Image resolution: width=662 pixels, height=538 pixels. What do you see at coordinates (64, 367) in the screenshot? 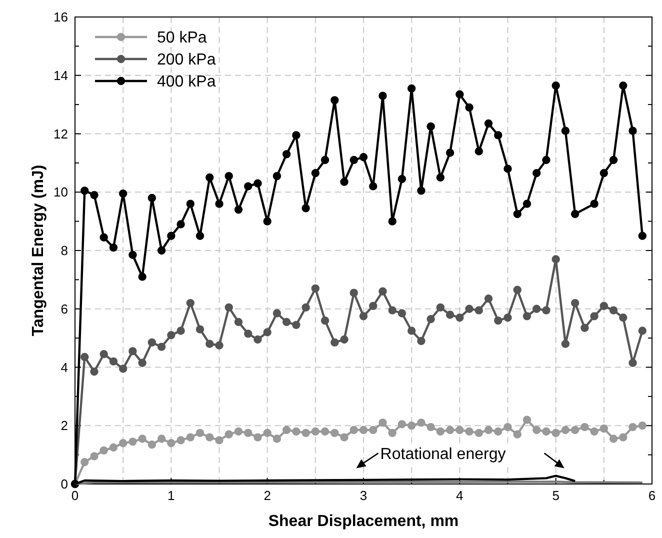
I see `y-tick-label: 4` at bounding box center [64, 367].